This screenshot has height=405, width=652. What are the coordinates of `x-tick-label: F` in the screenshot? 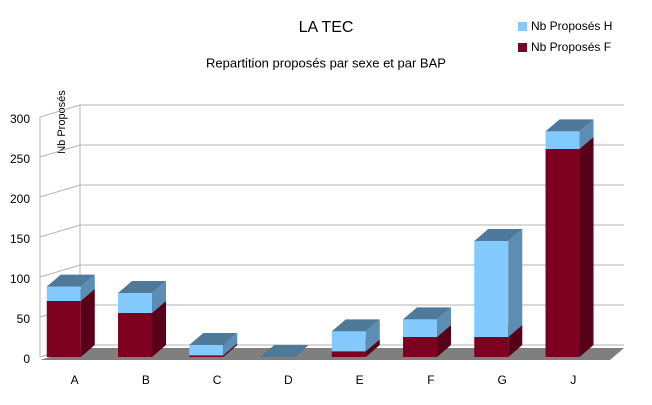 It's located at (430, 380).